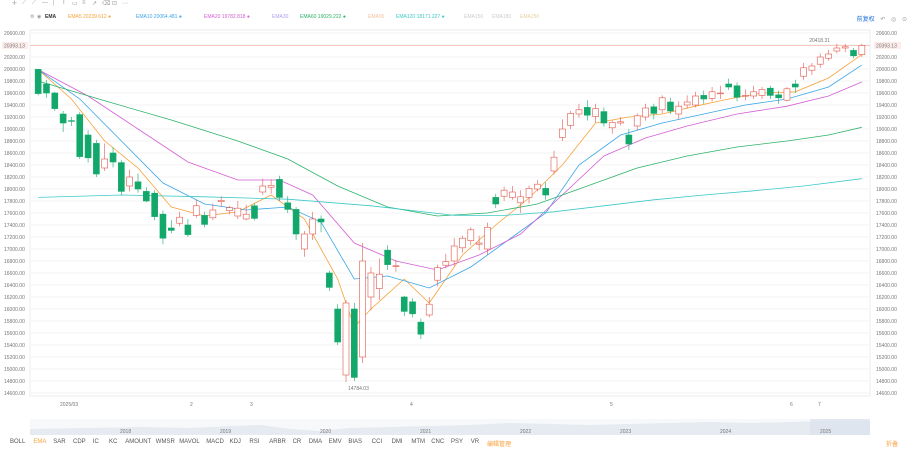 This screenshot has height=463, width=917. Describe the element at coordinates (215, 442) in the screenshot. I see `indicator-tab-macd: MACD` at that location.